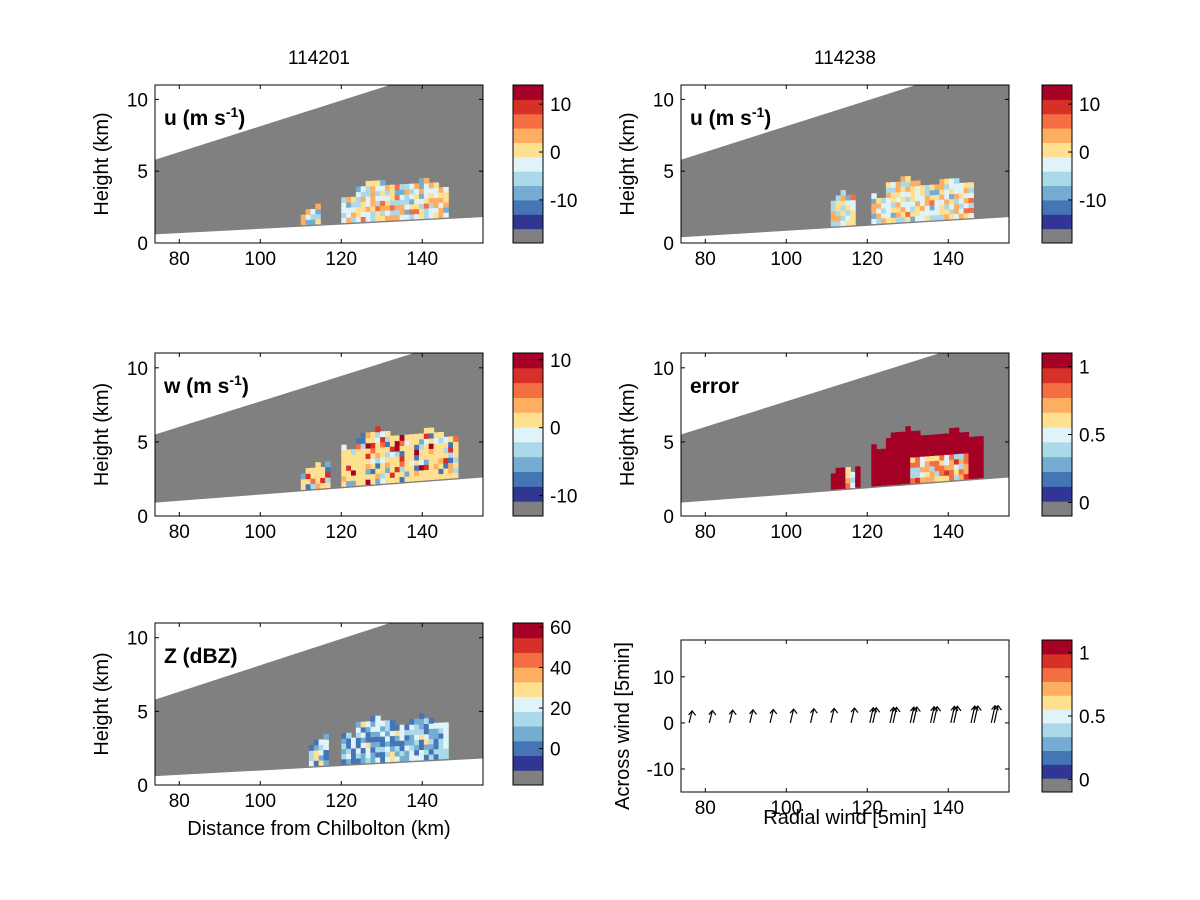 Image resolution: width=1200 pixels, height=900 pixels. Describe the element at coordinates (341, 801) in the screenshot. I see `x-tick-label: 120` at that location.